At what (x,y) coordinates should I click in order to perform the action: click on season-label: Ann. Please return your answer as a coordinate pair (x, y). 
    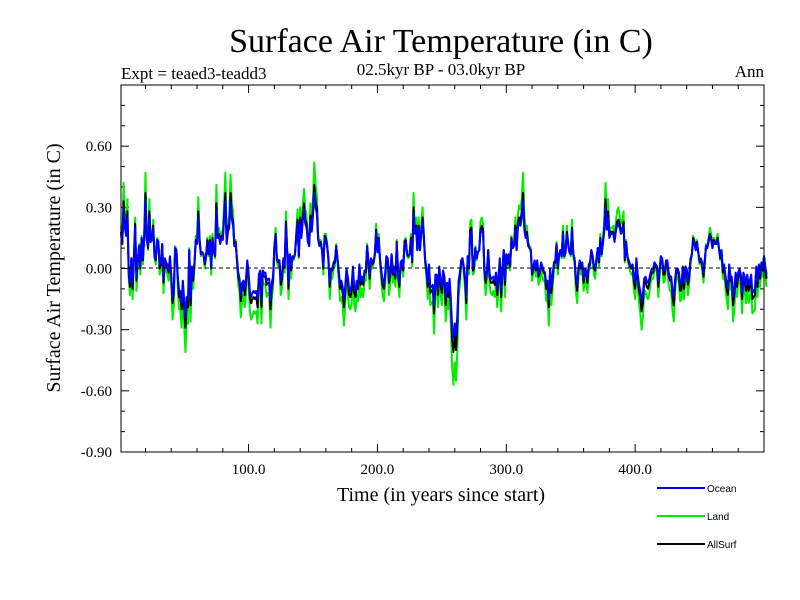
    Looking at the image, I should click on (750, 71).